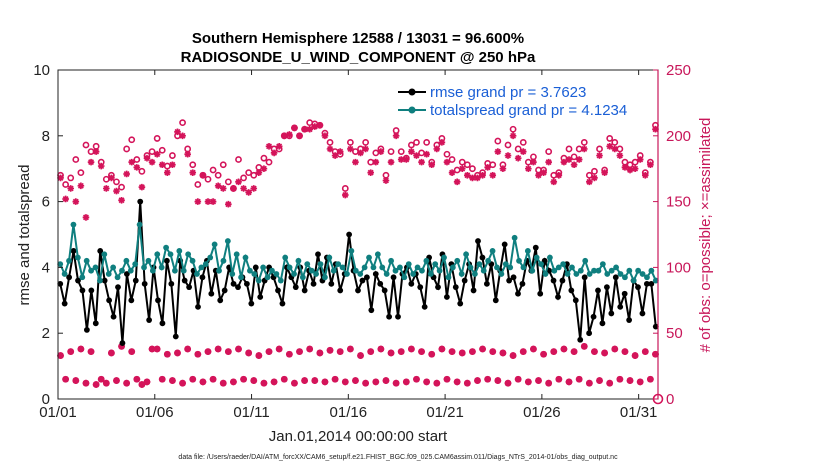 Image resolution: width=830 pixels, height=470 pixels. Describe the element at coordinates (678, 267) in the screenshot. I see `y-right-tick-label: 100` at that location.